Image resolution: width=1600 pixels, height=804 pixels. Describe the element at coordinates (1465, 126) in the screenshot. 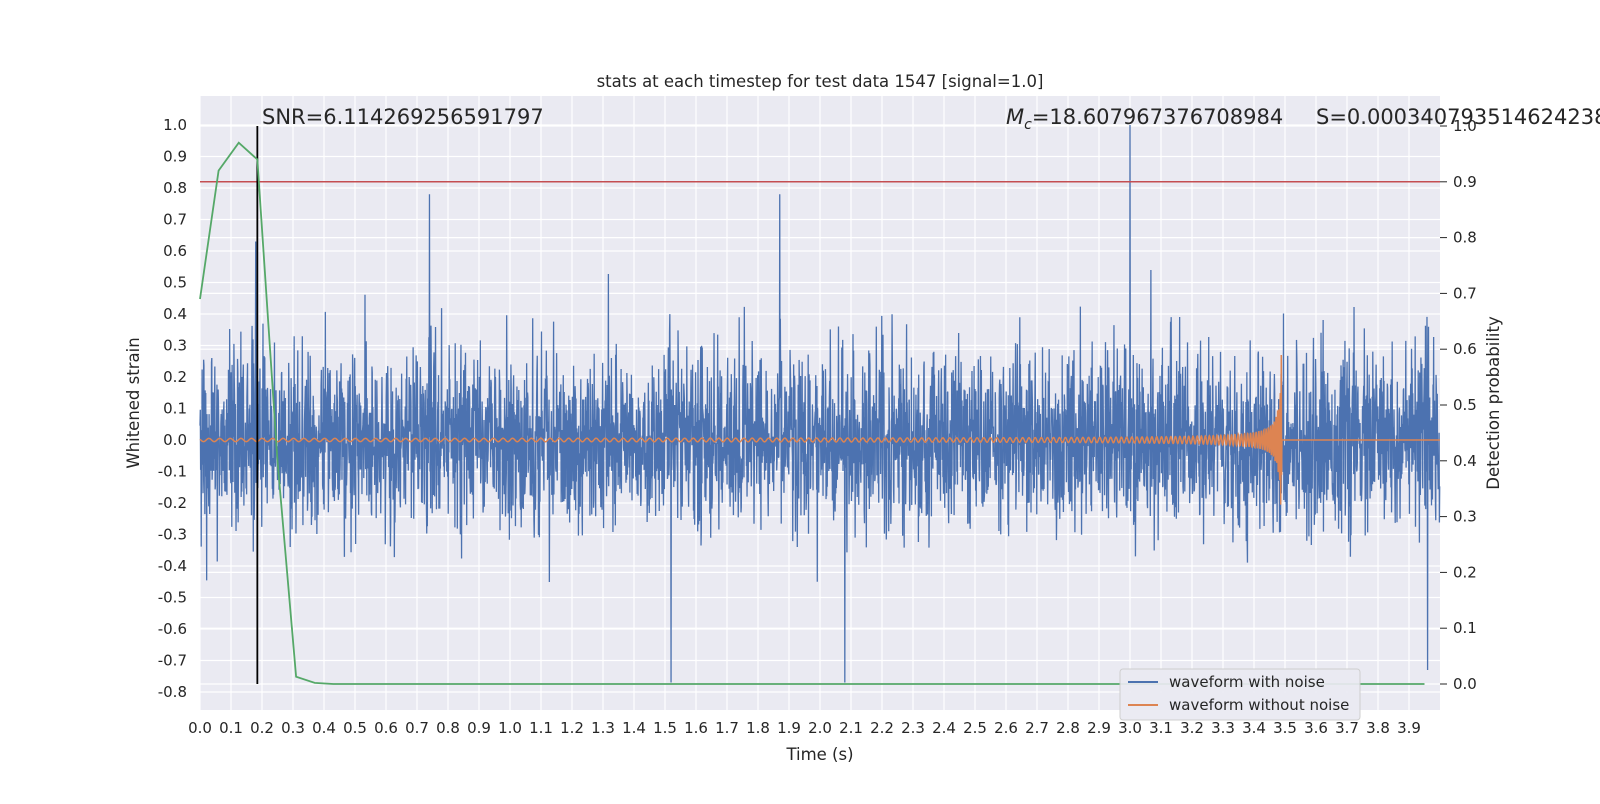

I see `y-tick-label-right: 1.0` at that location.